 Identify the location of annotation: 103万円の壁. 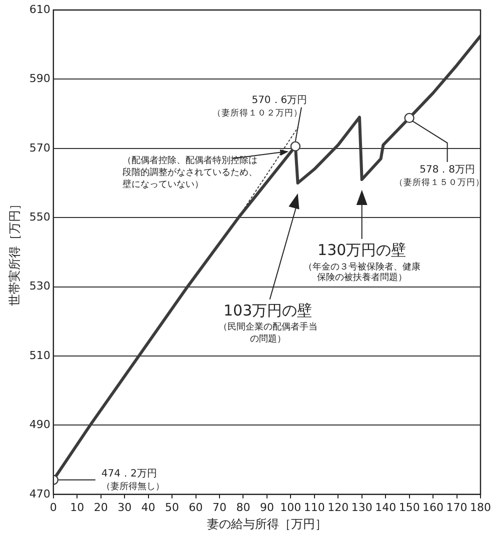
(267, 310).